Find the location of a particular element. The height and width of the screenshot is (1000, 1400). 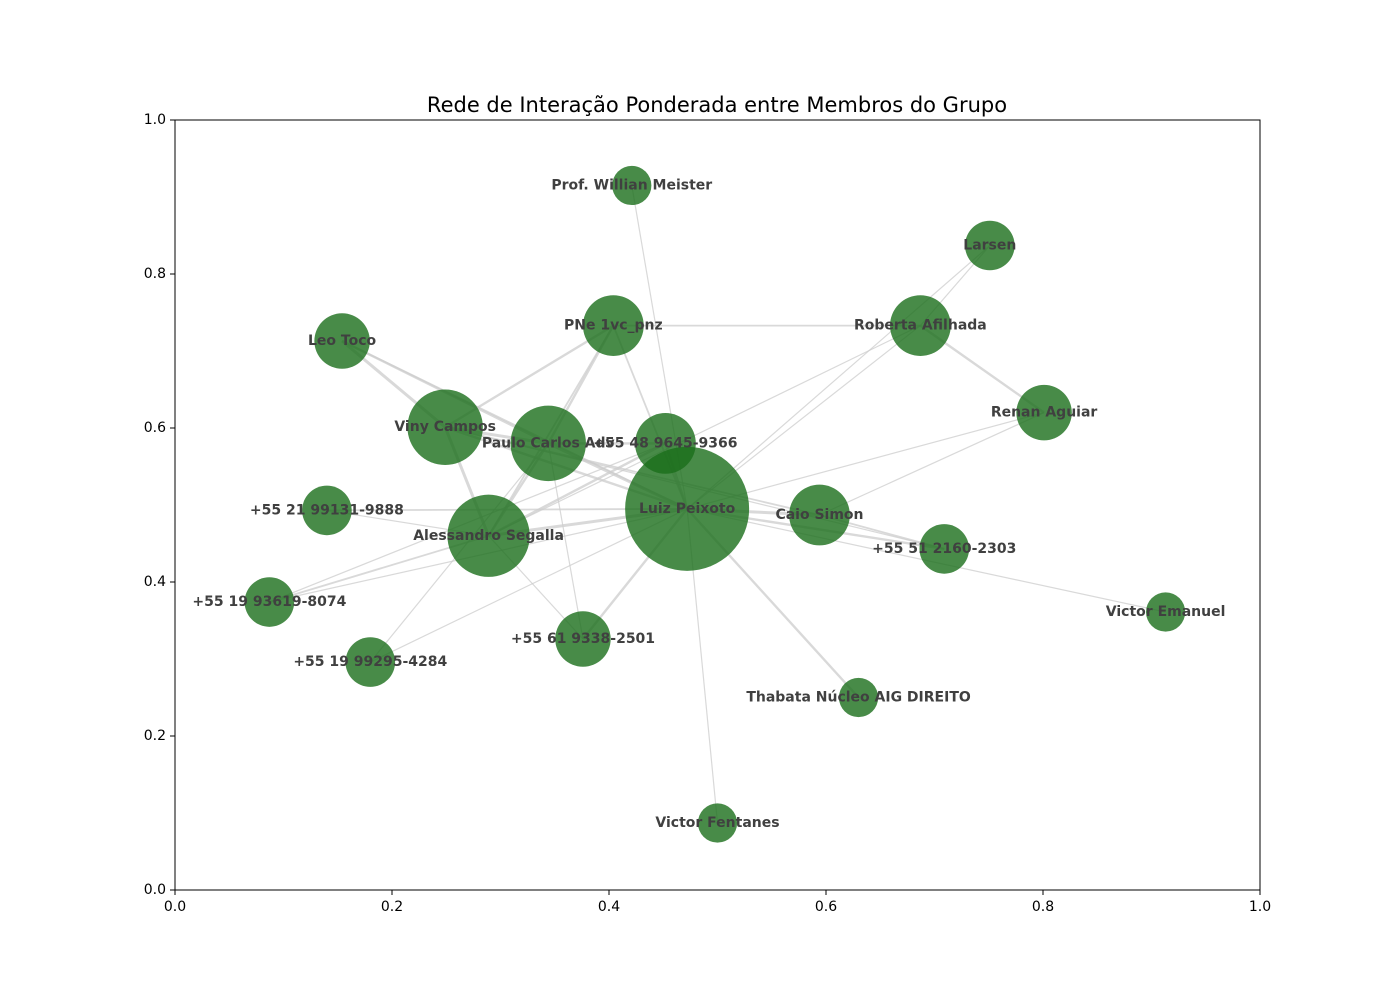

node-label-p48: +55 48 9645-9366 is located at coordinates (665, 443).